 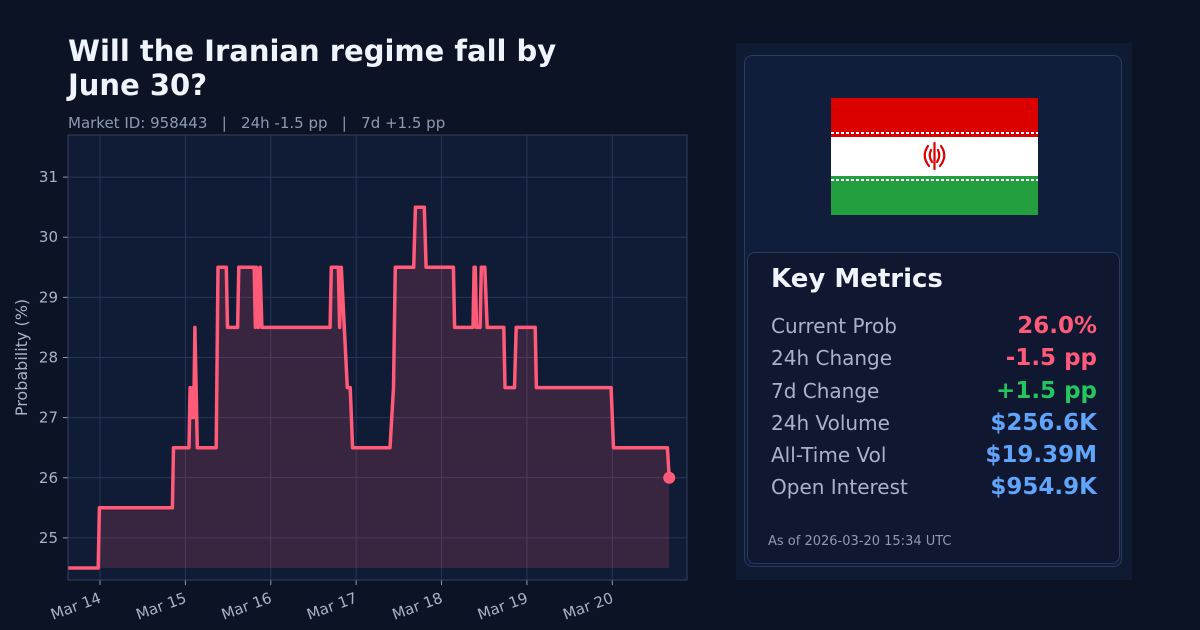 I want to click on metric-label: Open Interest, so click(x=839, y=487).